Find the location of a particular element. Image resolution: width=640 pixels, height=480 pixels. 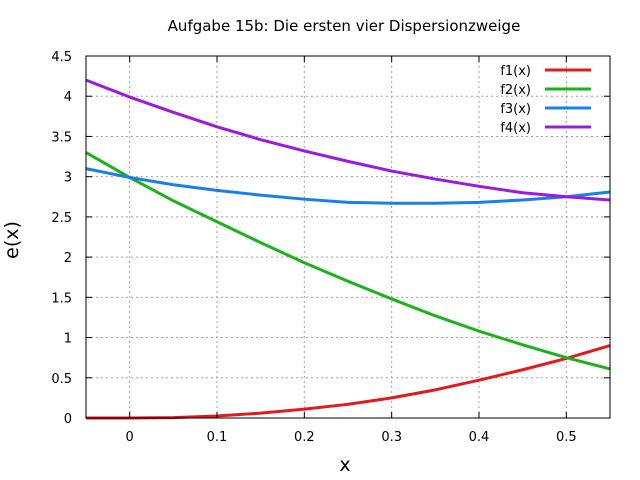

y-tick-label: 3.5 is located at coordinates (61, 137).